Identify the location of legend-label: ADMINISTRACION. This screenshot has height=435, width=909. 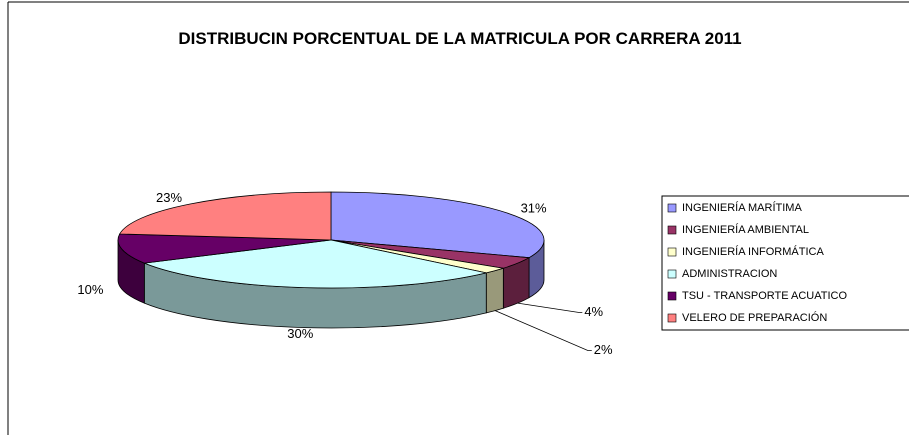
(729, 274).